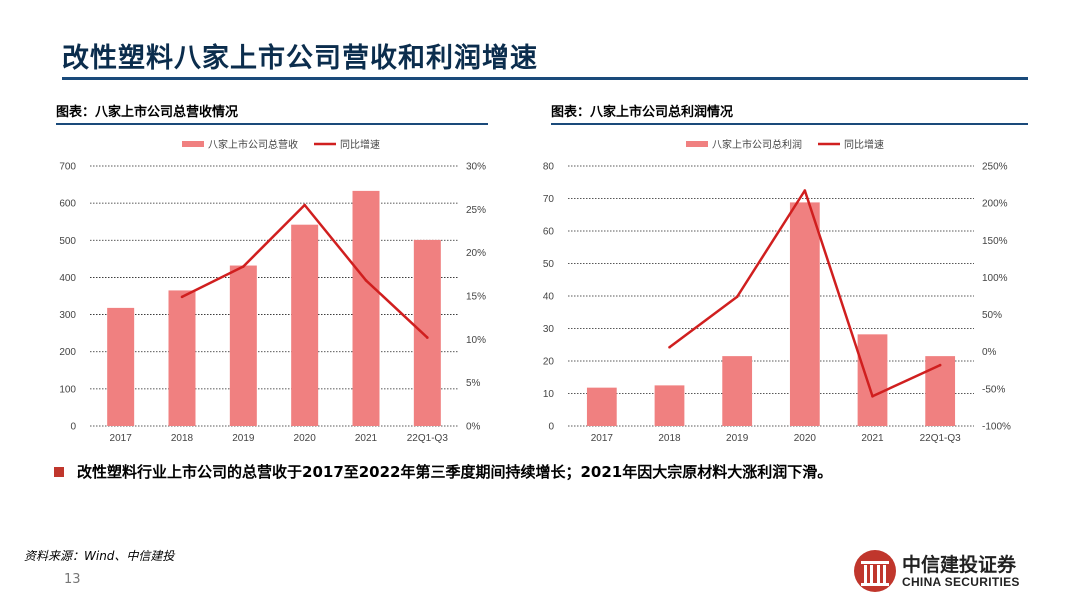 The height and width of the screenshot is (608, 1080). What do you see at coordinates (642, 112) in the screenshot?
I see `chart-title-profit: 图表：八家上市公司总利润情况` at bounding box center [642, 112].